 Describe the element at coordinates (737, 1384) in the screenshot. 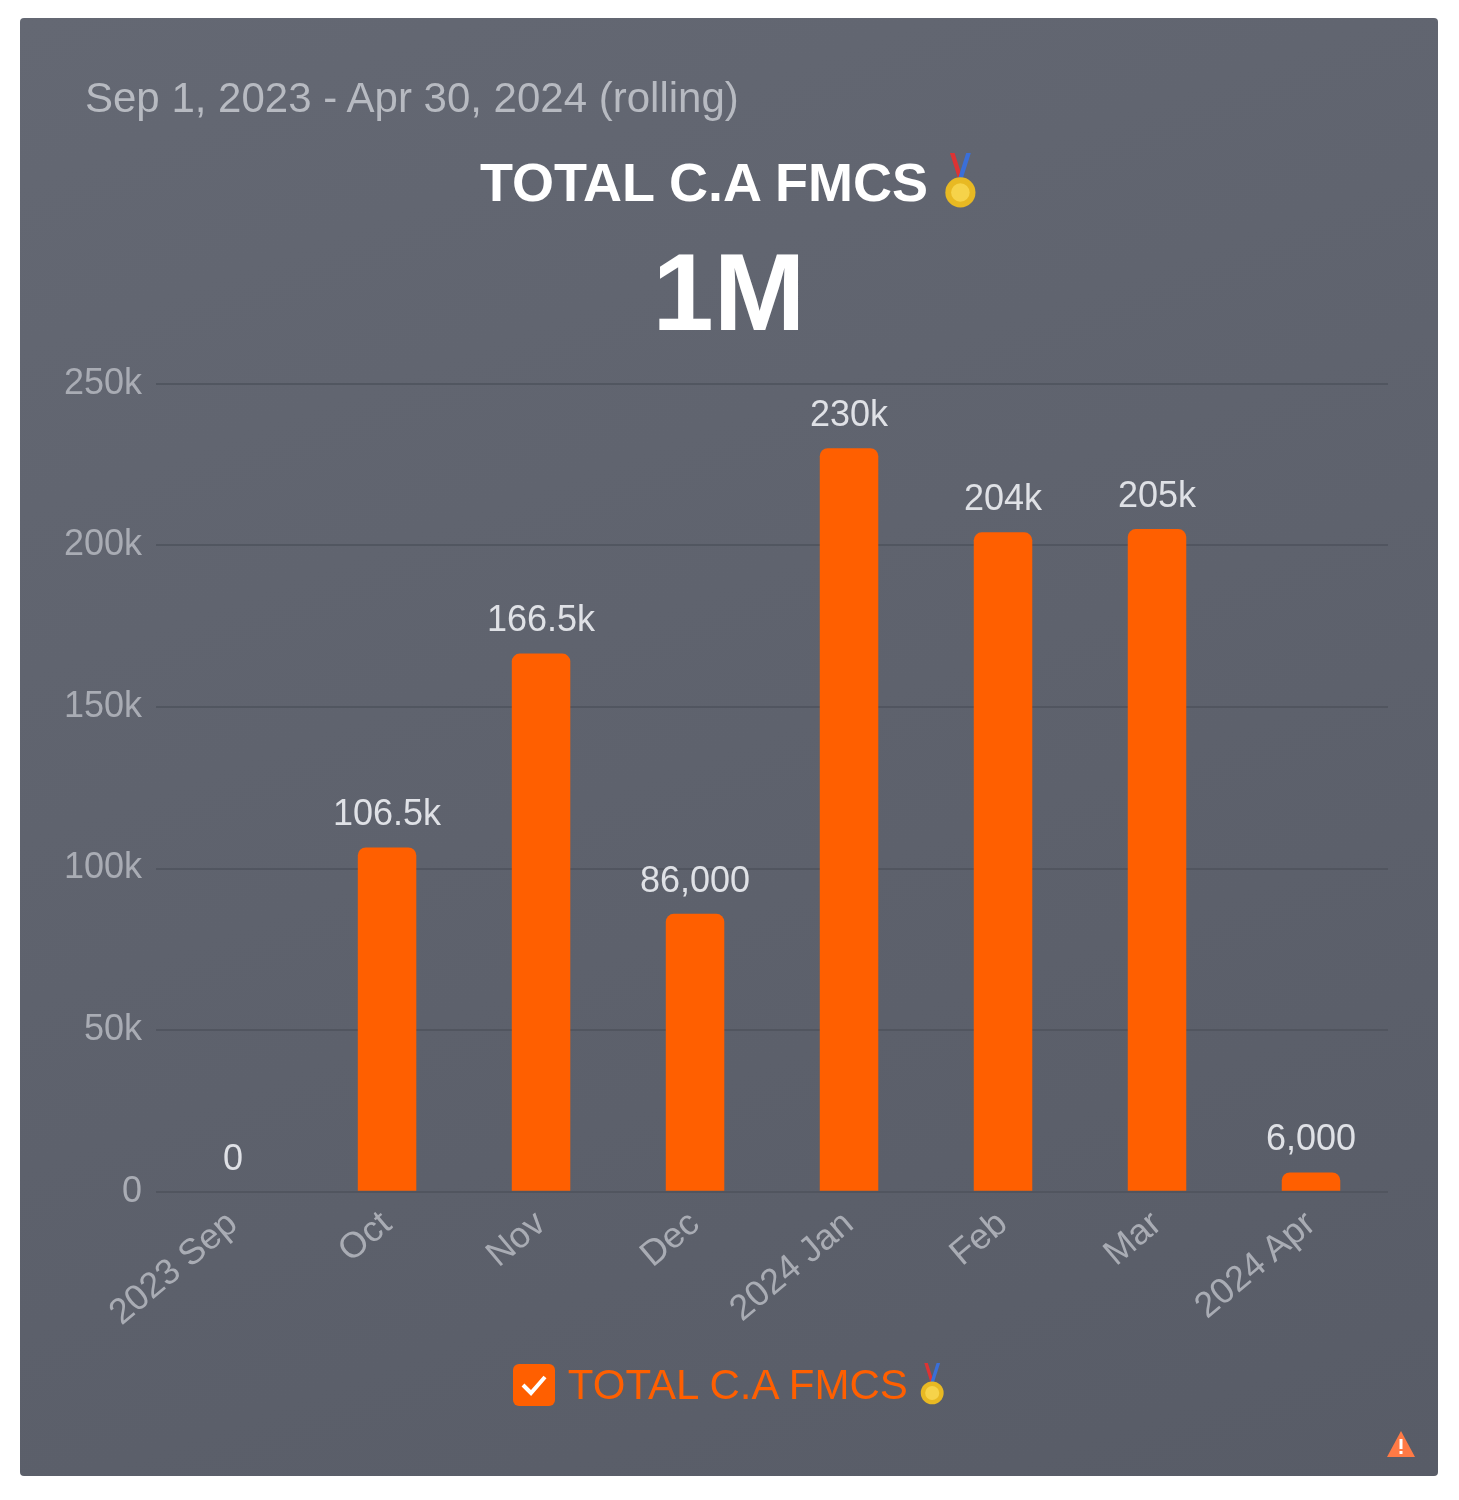

I see `legend-label: TOTAL C.A FMCS` at that location.